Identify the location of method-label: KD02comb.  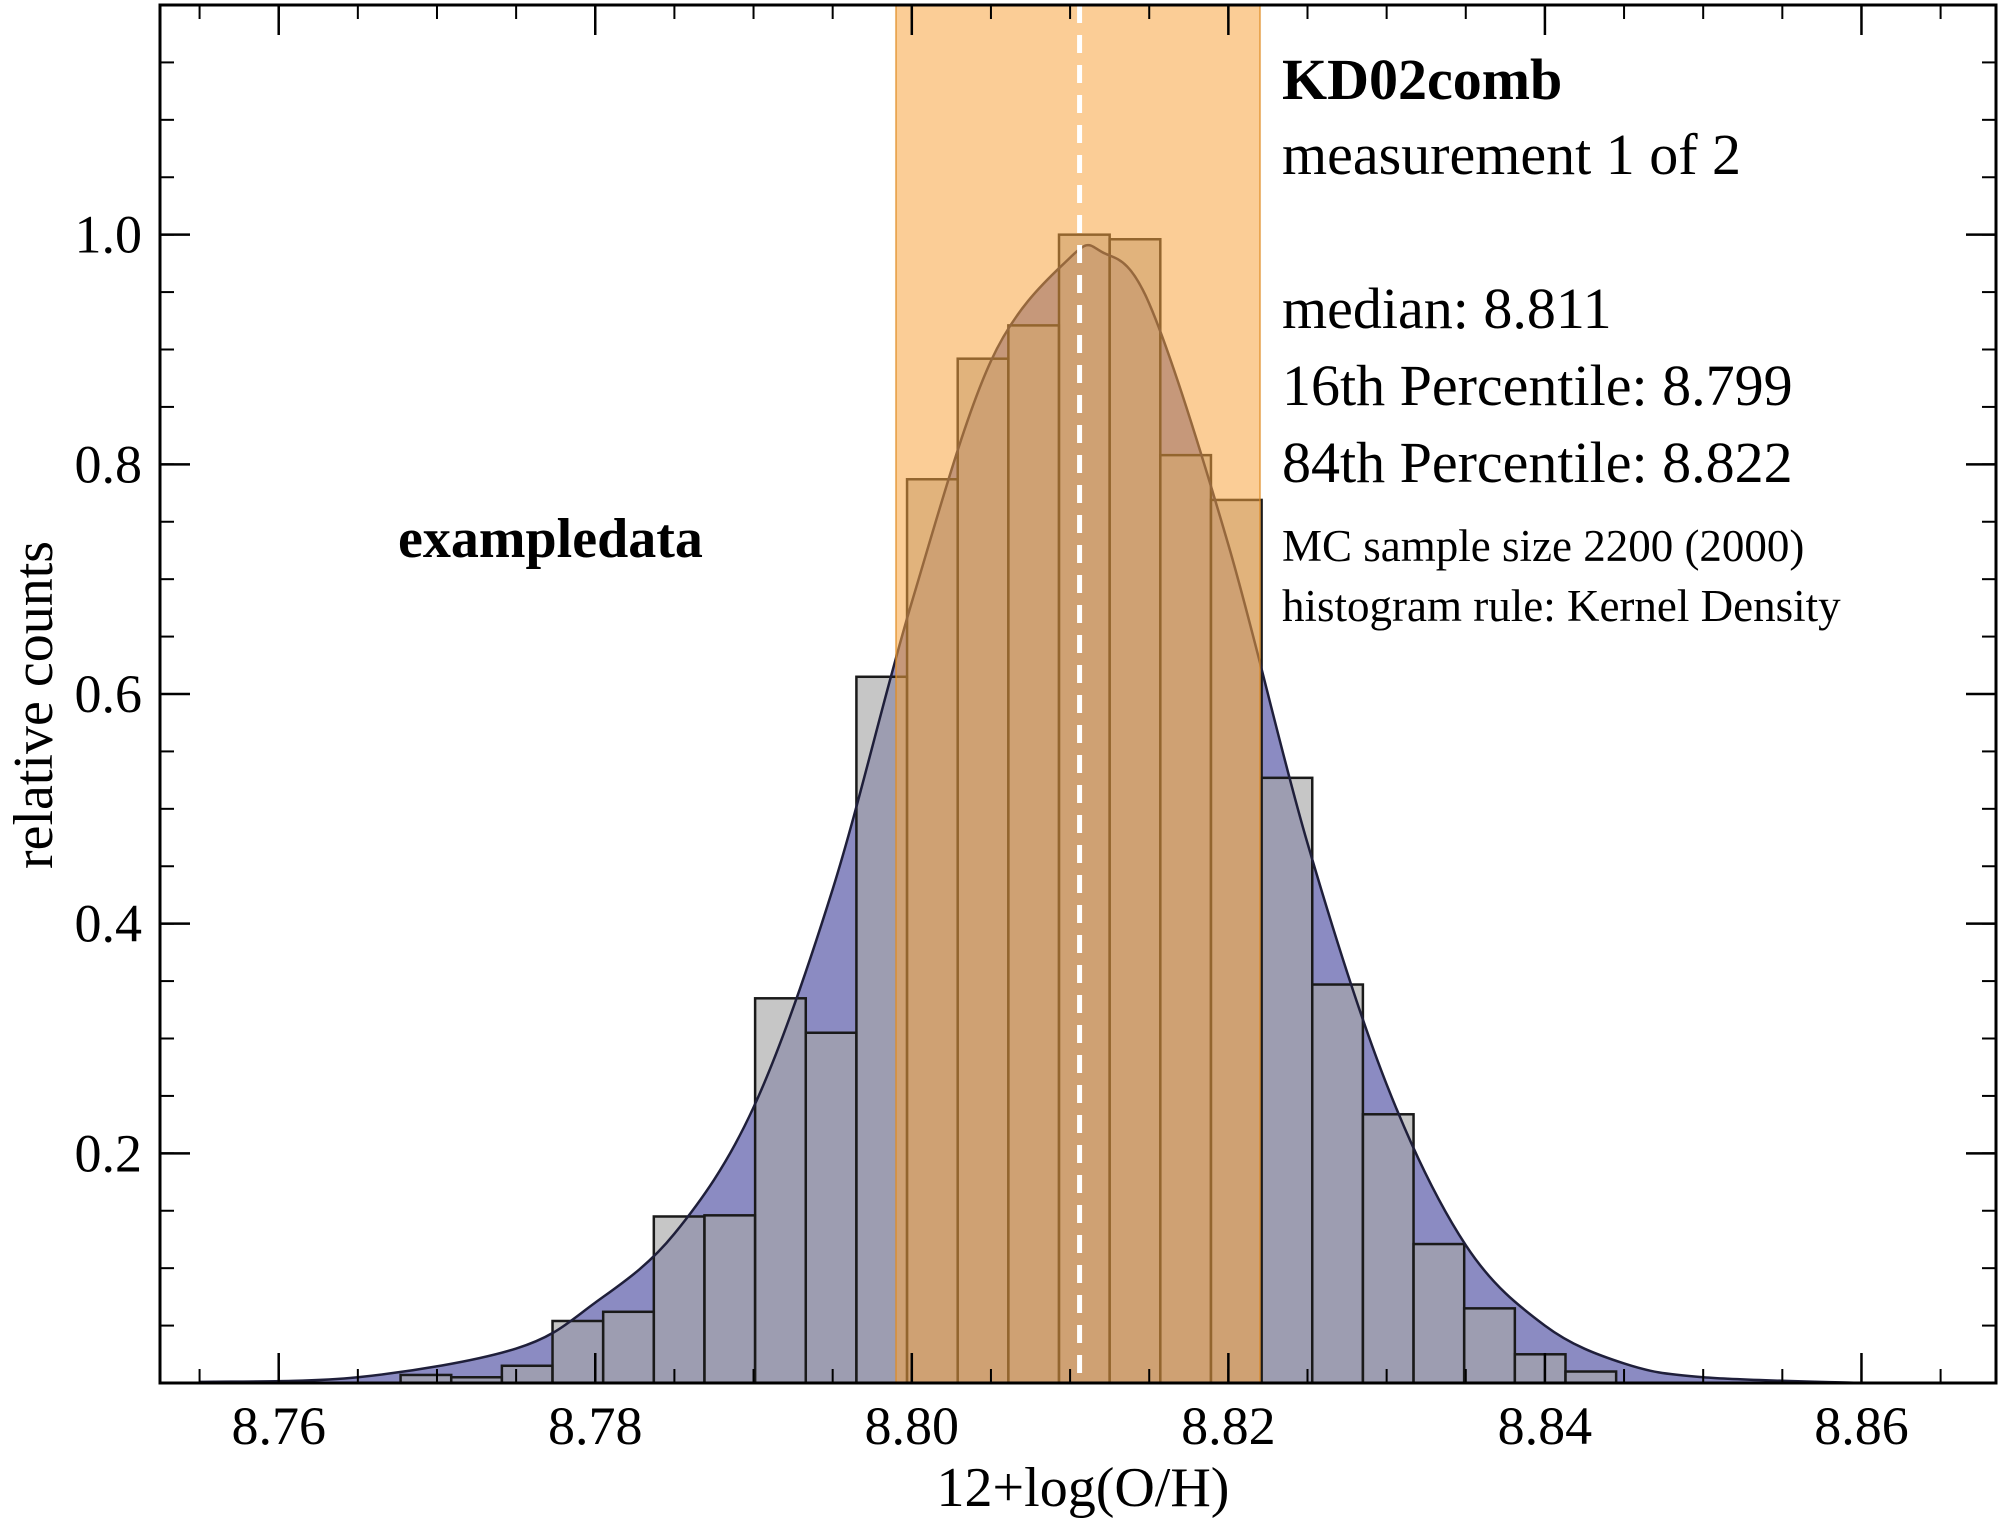
(1422, 79).